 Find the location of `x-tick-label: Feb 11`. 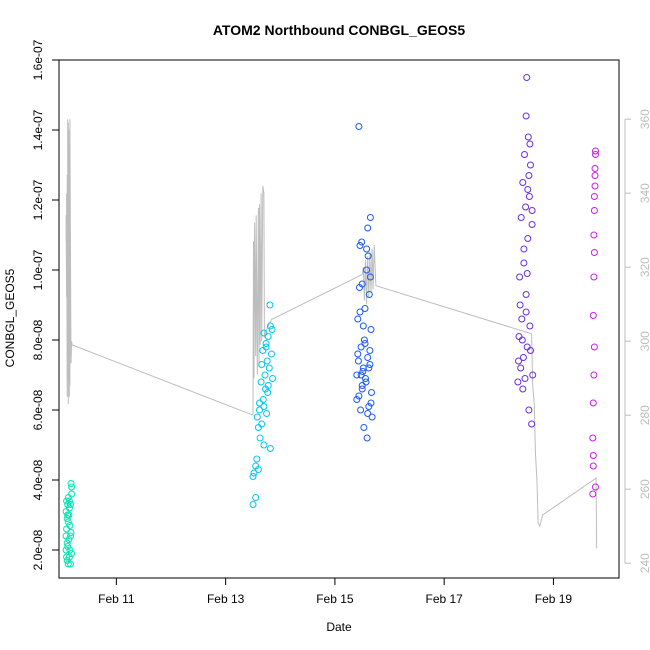

x-tick-label: Feb 11 is located at coordinates (116, 599).